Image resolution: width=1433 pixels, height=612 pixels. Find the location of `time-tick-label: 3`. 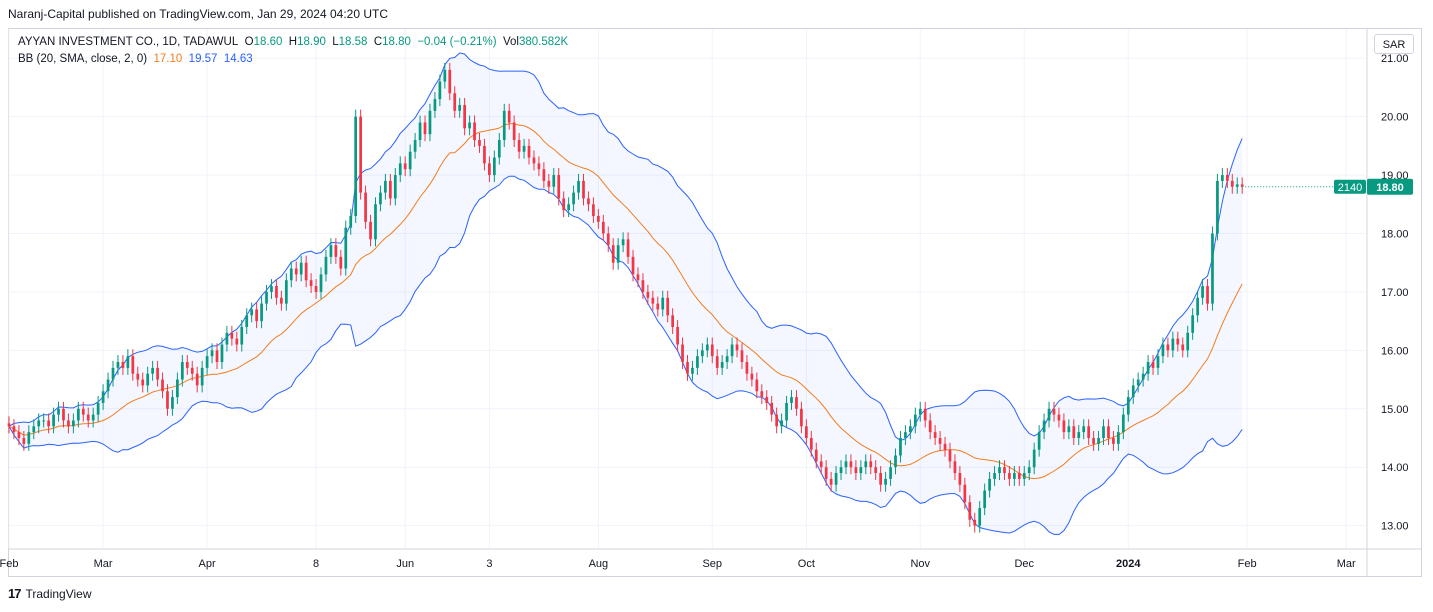

time-tick-label: 3 is located at coordinates (489, 564).